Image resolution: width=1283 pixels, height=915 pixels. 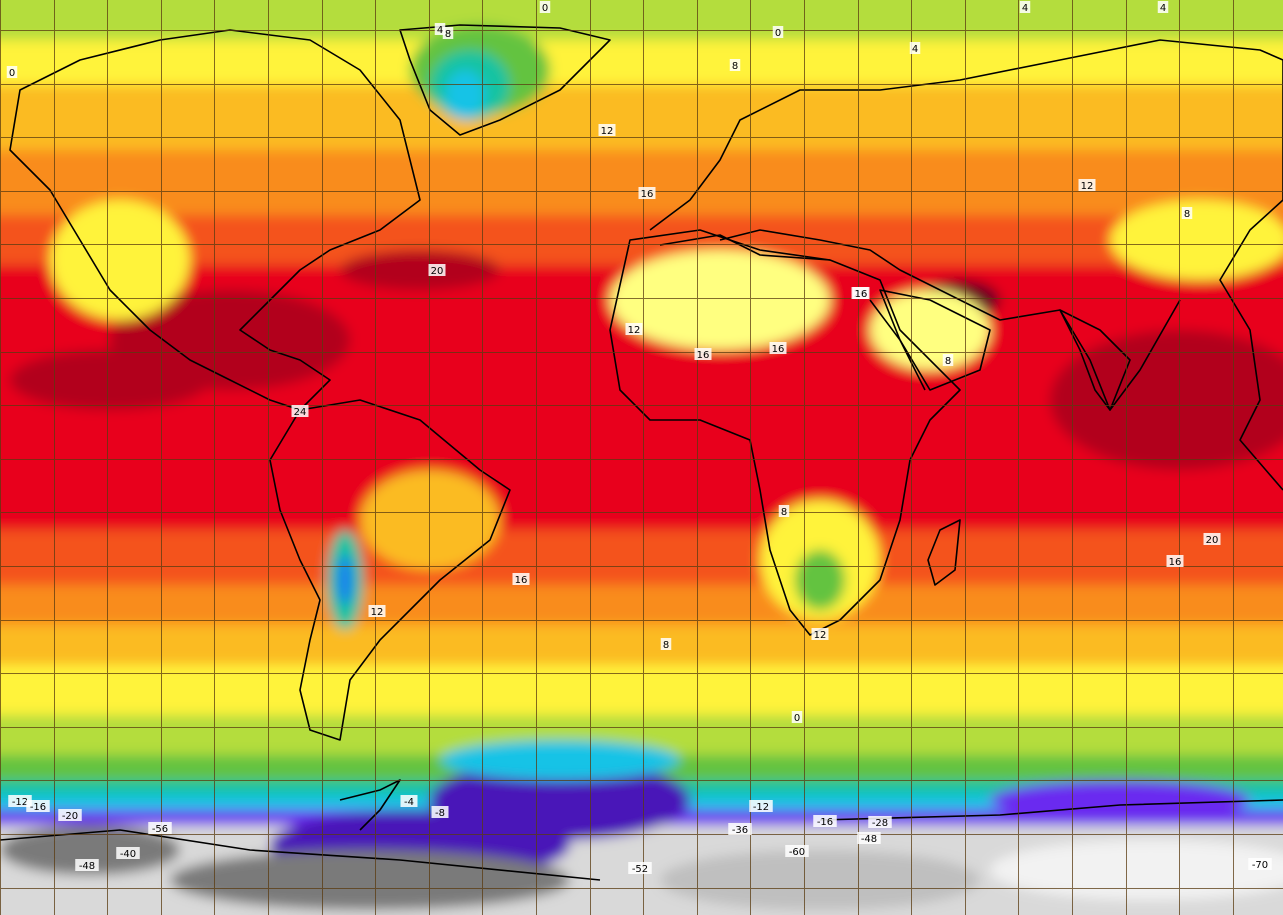 I want to click on band-north-yellow, so click(x=641, y=65).